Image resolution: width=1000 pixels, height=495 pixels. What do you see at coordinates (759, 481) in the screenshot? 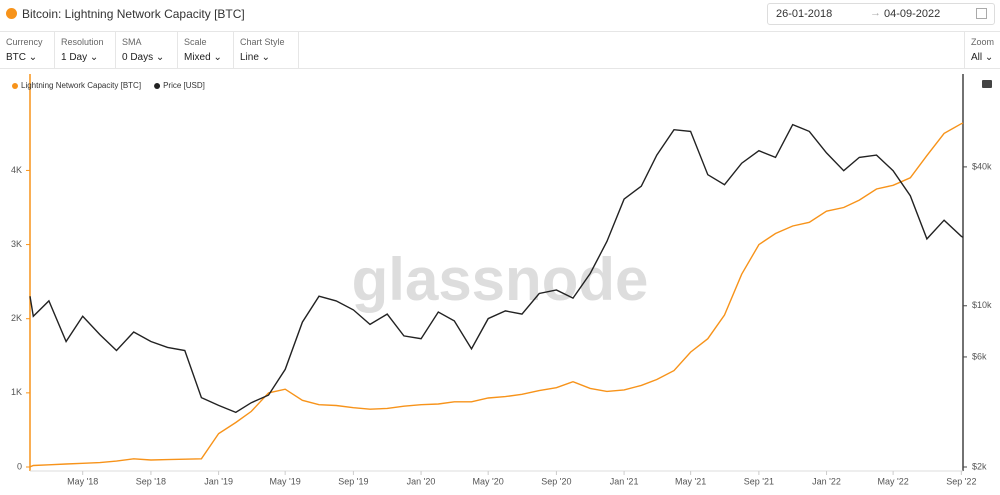
I see `x-tick-label: Sep '21` at bounding box center [759, 481].